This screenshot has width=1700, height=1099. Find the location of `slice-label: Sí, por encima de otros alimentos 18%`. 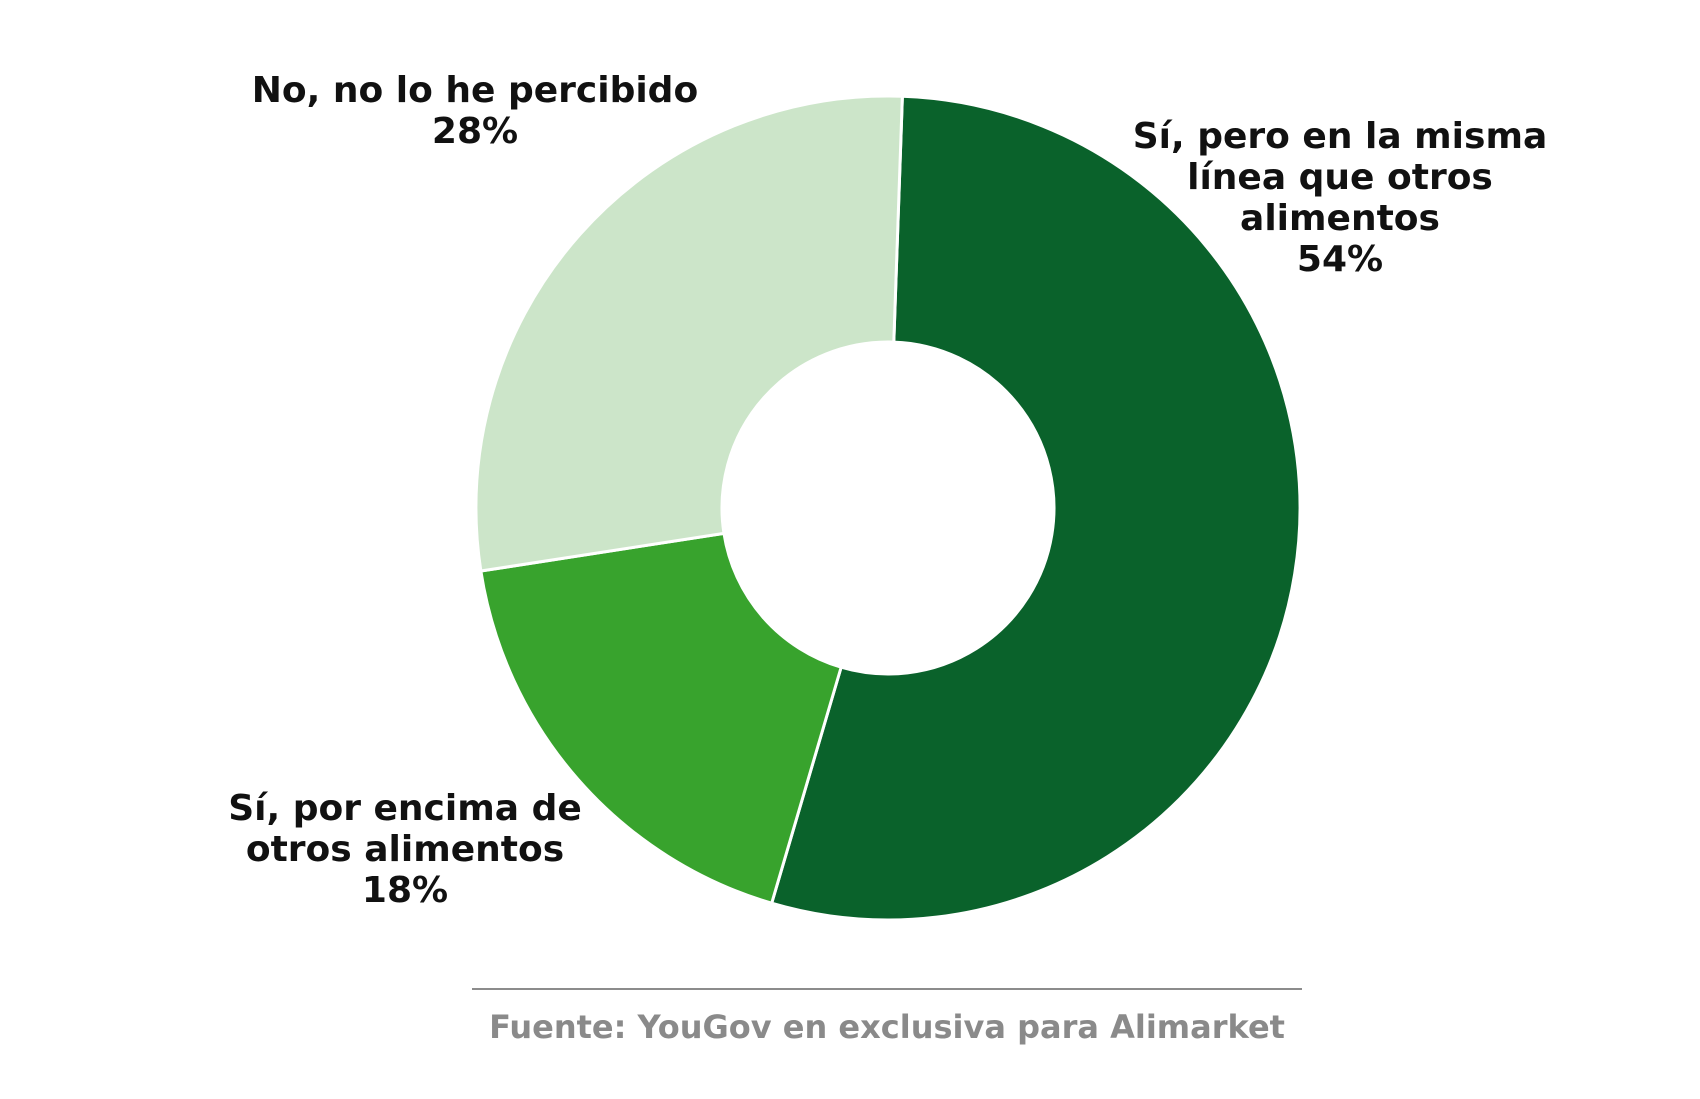

slice-label: Sí, por encima de otros alimentos 18% is located at coordinates (405, 849).